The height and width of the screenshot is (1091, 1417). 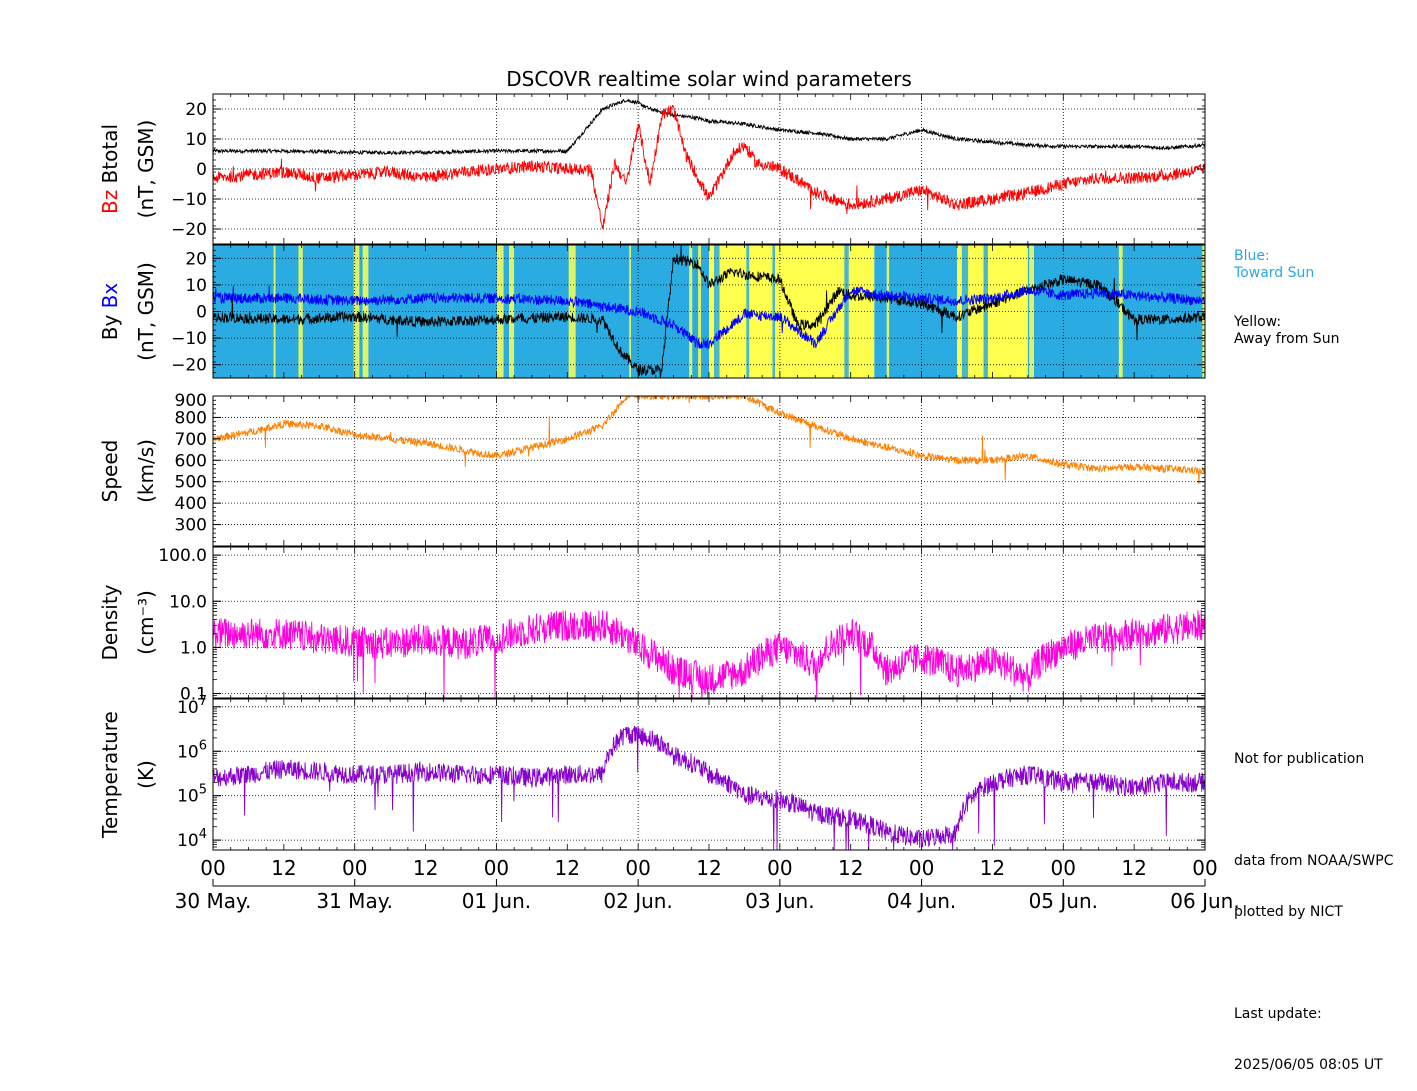 What do you see at coordinates (128, 311) in the screenshot?
I see `y-axis-label: By Bx (nT, GSM)` at bounding box center [128, 311].